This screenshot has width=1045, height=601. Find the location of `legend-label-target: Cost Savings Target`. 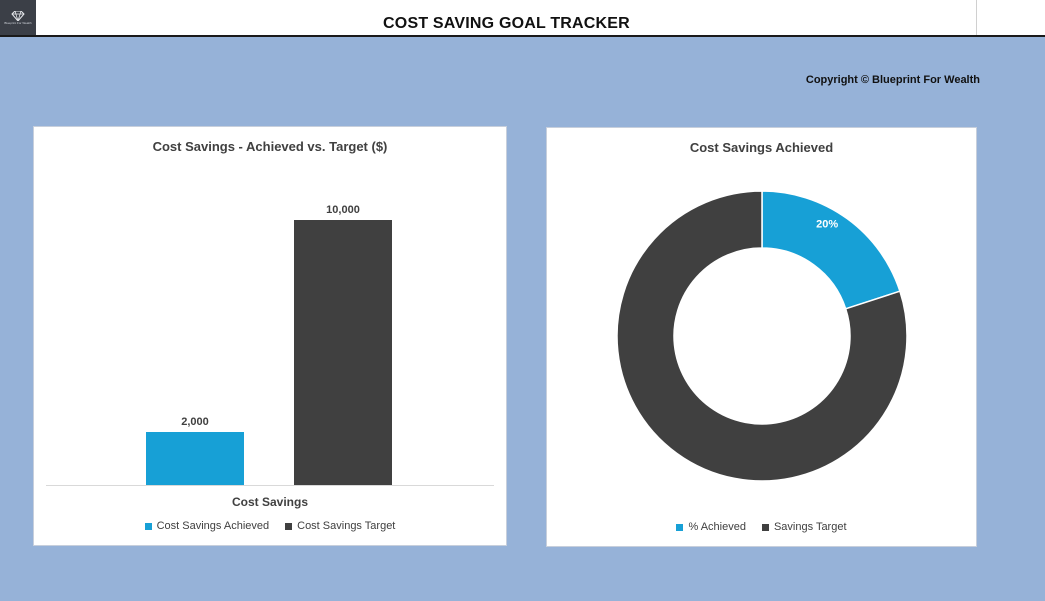

legend-label-target: Cost Savings Target is located at coordinates (346, 526).